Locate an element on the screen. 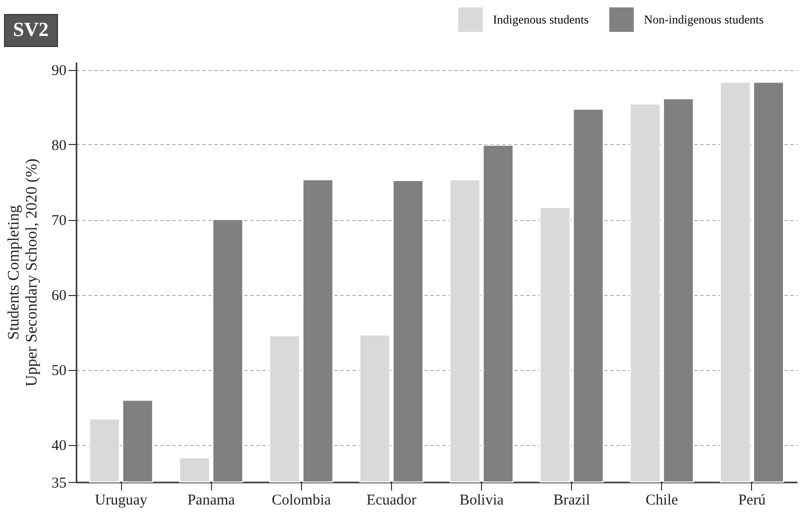 The height and width of the screenshot is (513, 802). x-tick-label: Panama is located at coordinates (211, 500).